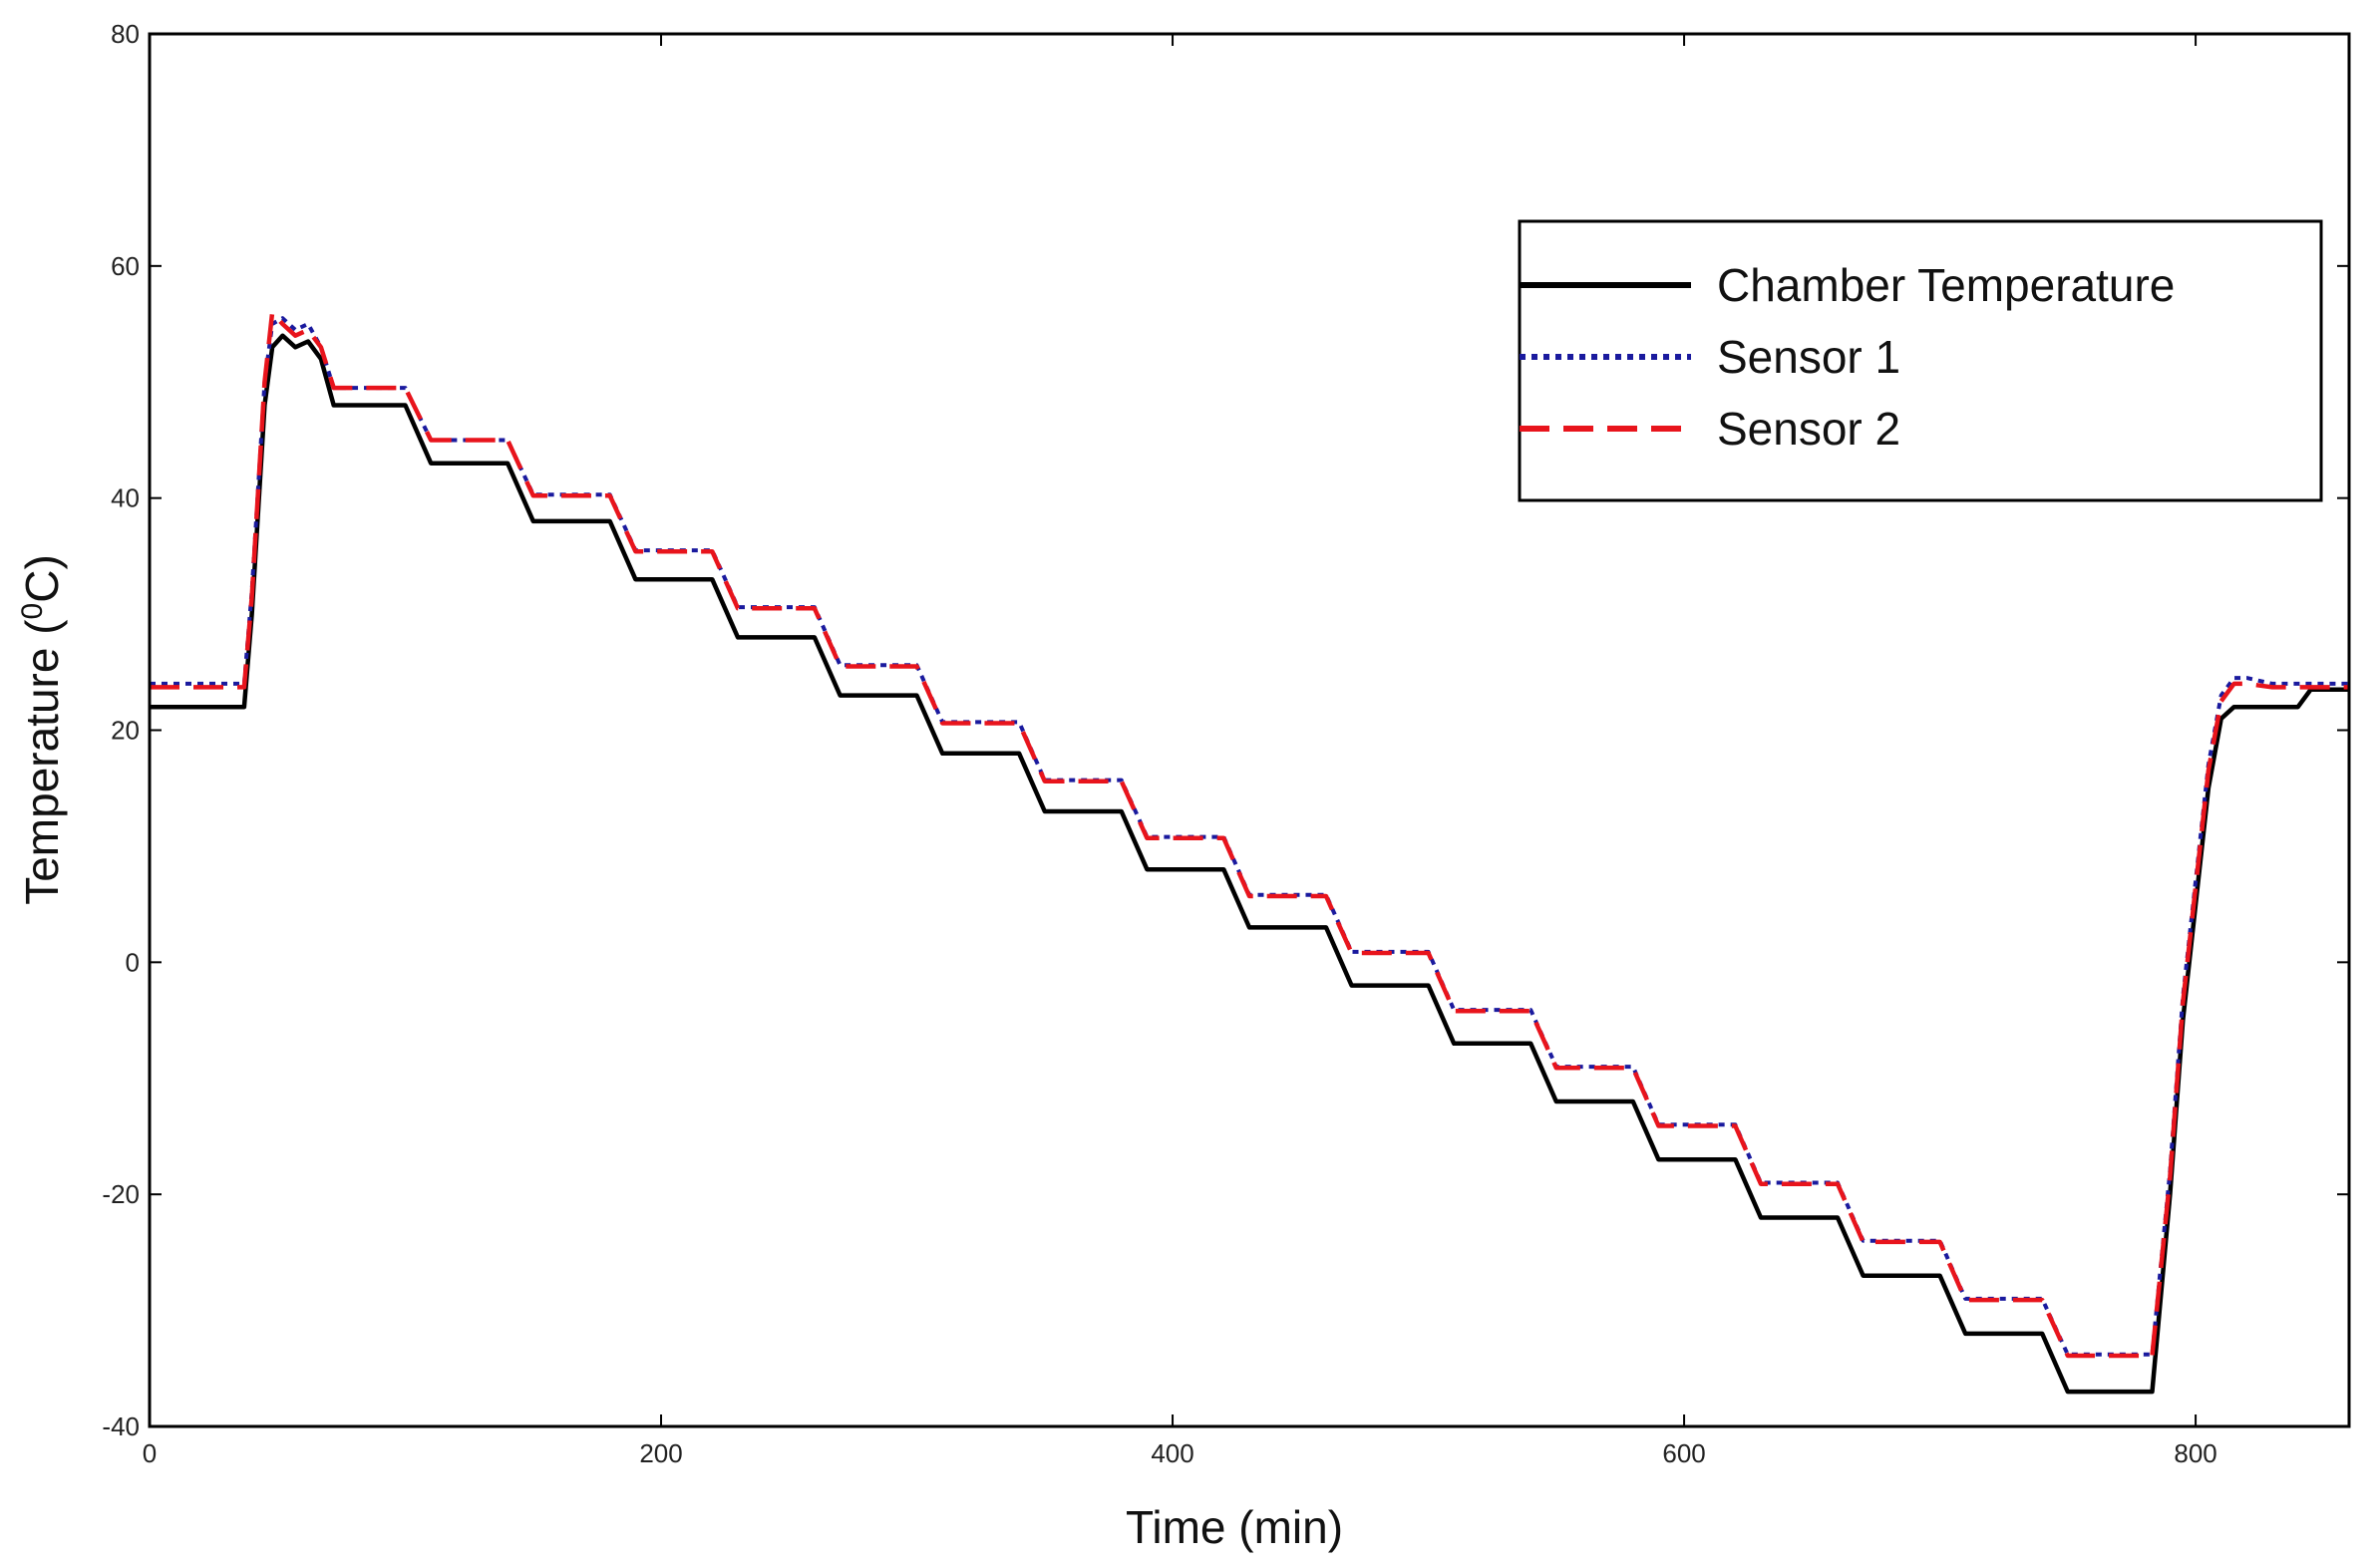 This screenshot has width=2380, height=1566. I want to click on y-tick-label: 0, so click(133, 962).